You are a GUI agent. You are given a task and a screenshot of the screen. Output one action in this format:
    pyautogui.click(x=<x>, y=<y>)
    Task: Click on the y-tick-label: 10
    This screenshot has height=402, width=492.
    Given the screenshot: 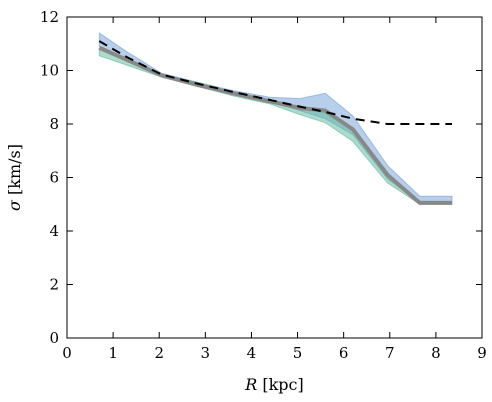 What is the action you would take?
    pyautogui.click(x=49, y=71)
    